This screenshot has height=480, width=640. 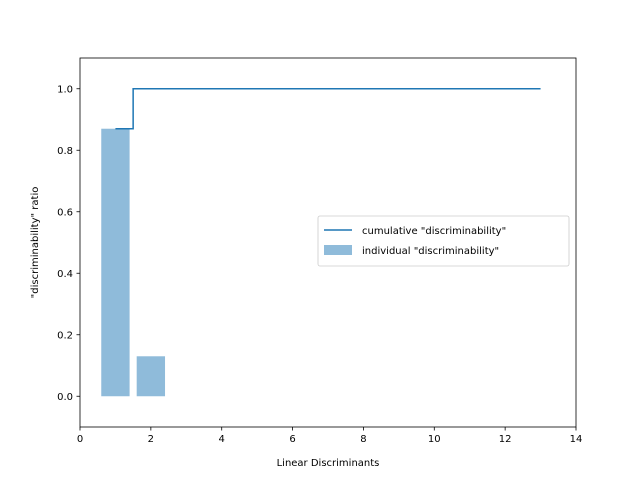 What do you see at coordinates (505, 439) in the screenshot?
I see `x-tick-label: 12` at bounding box center [505, 439].